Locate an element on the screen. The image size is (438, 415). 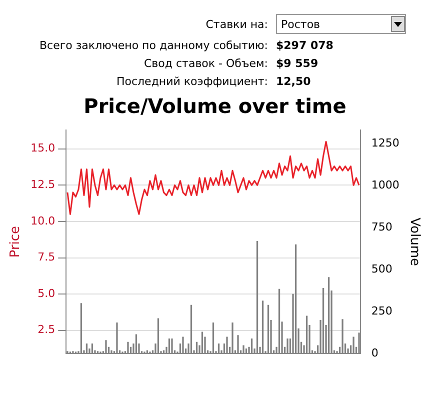
text: Ростов is located at coordinates (300, 24).